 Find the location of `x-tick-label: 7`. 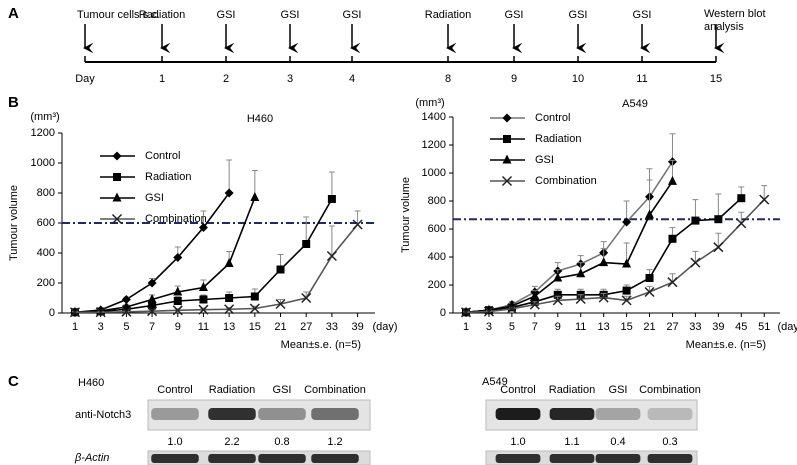

x-tick-label: 7 is located at coordinates (535, 327).